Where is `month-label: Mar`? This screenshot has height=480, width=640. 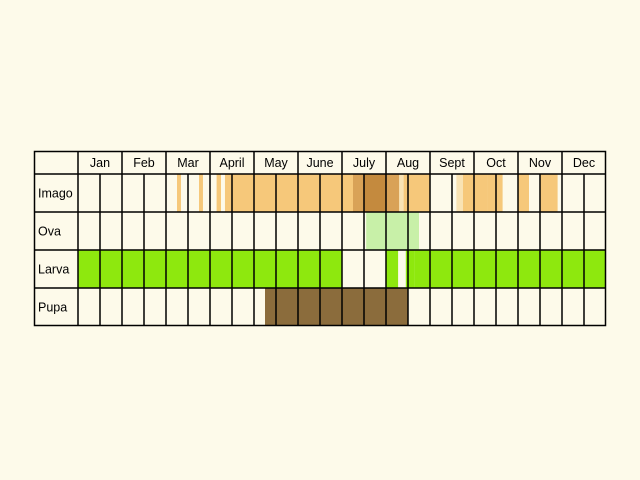
month-label: Mar is located at coordinates (188, 163).